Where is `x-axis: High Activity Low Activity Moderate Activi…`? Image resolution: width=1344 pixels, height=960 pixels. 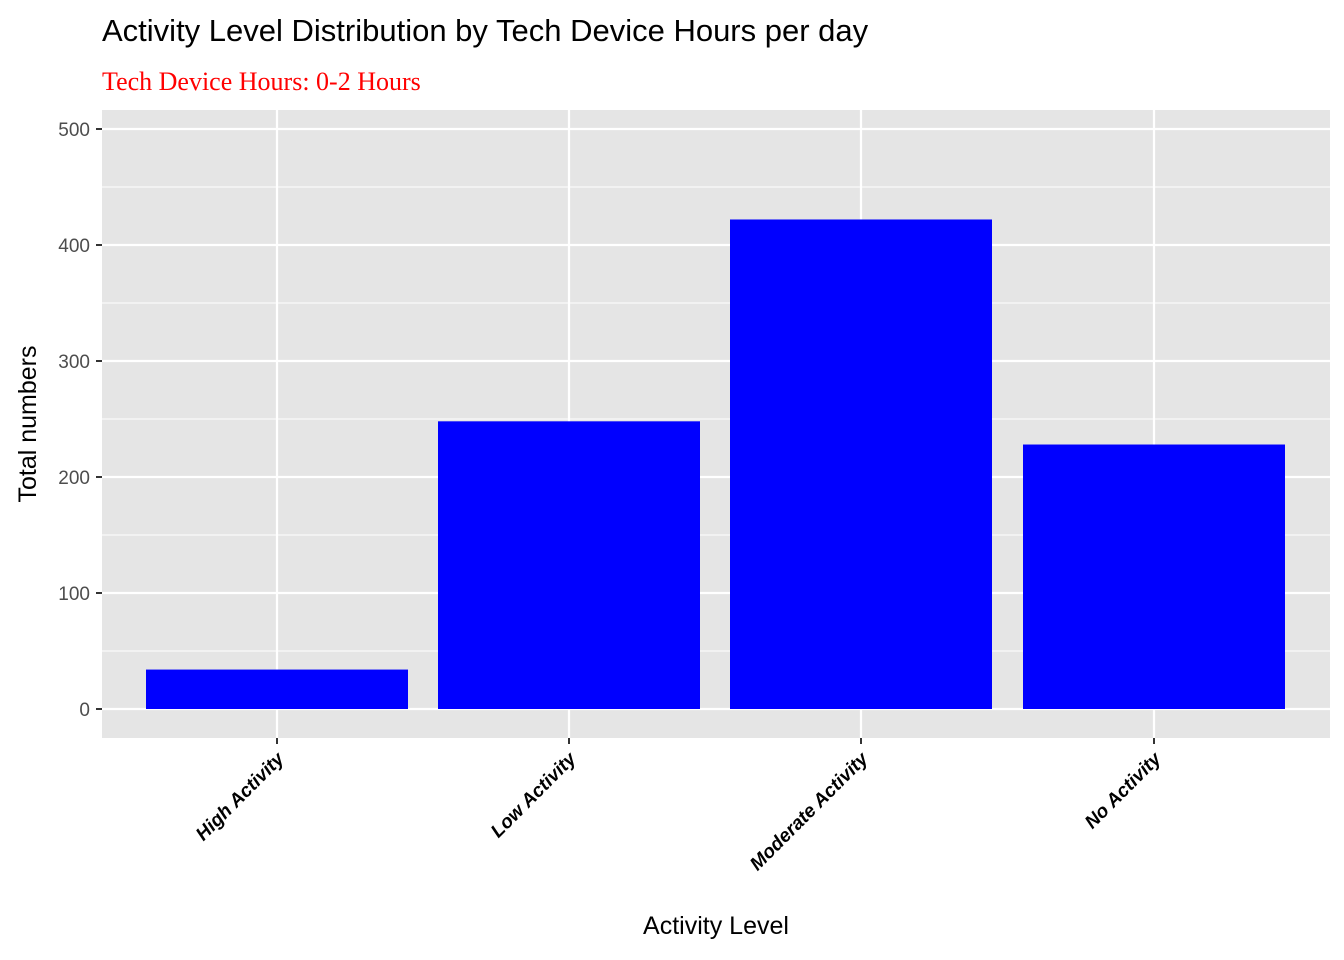
x-axis: High Activity Low Activity Moderate Activi… is located at coordinates (679, 806).